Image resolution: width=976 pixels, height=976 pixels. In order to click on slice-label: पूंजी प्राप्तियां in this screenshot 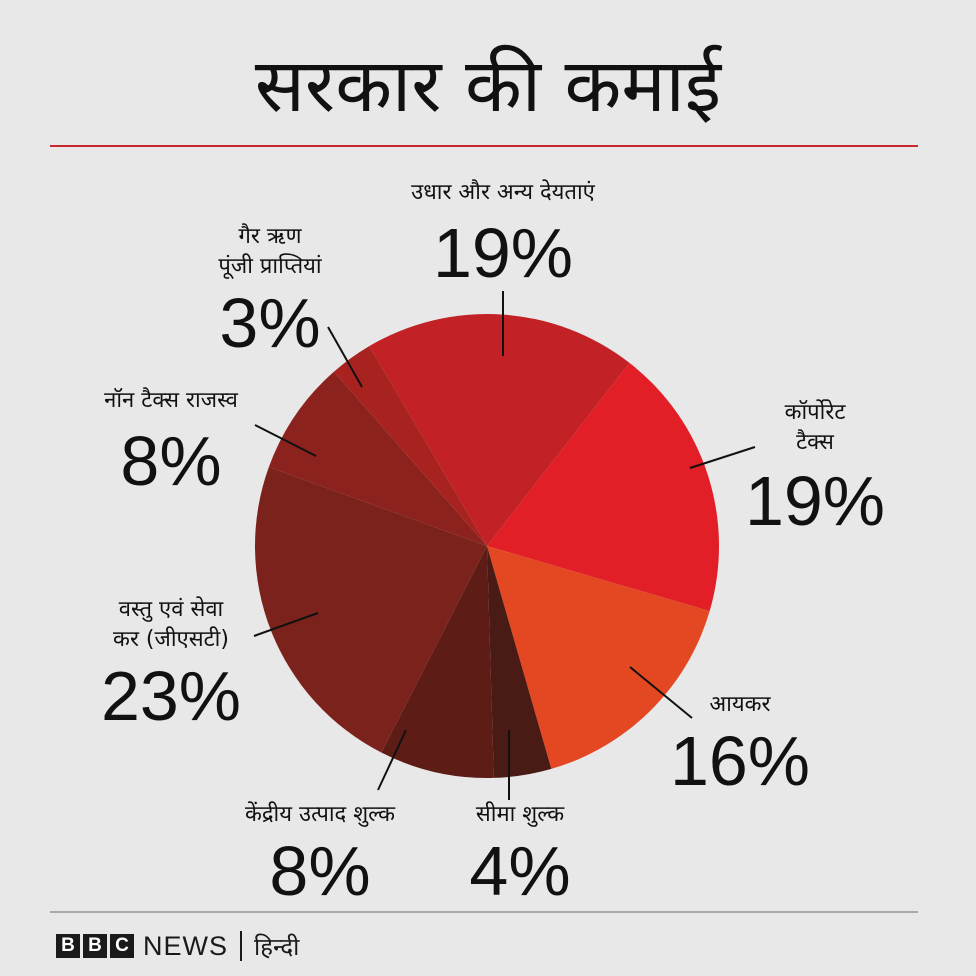, I will do `click(270, 266)`.